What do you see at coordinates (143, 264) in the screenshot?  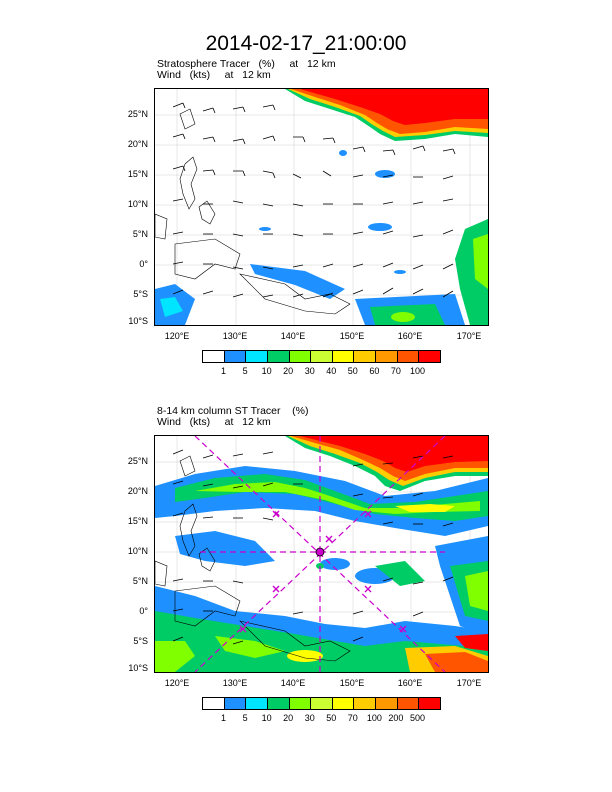 I see `panel1-lat-tick: 0°` at bounding box center [143, 264].